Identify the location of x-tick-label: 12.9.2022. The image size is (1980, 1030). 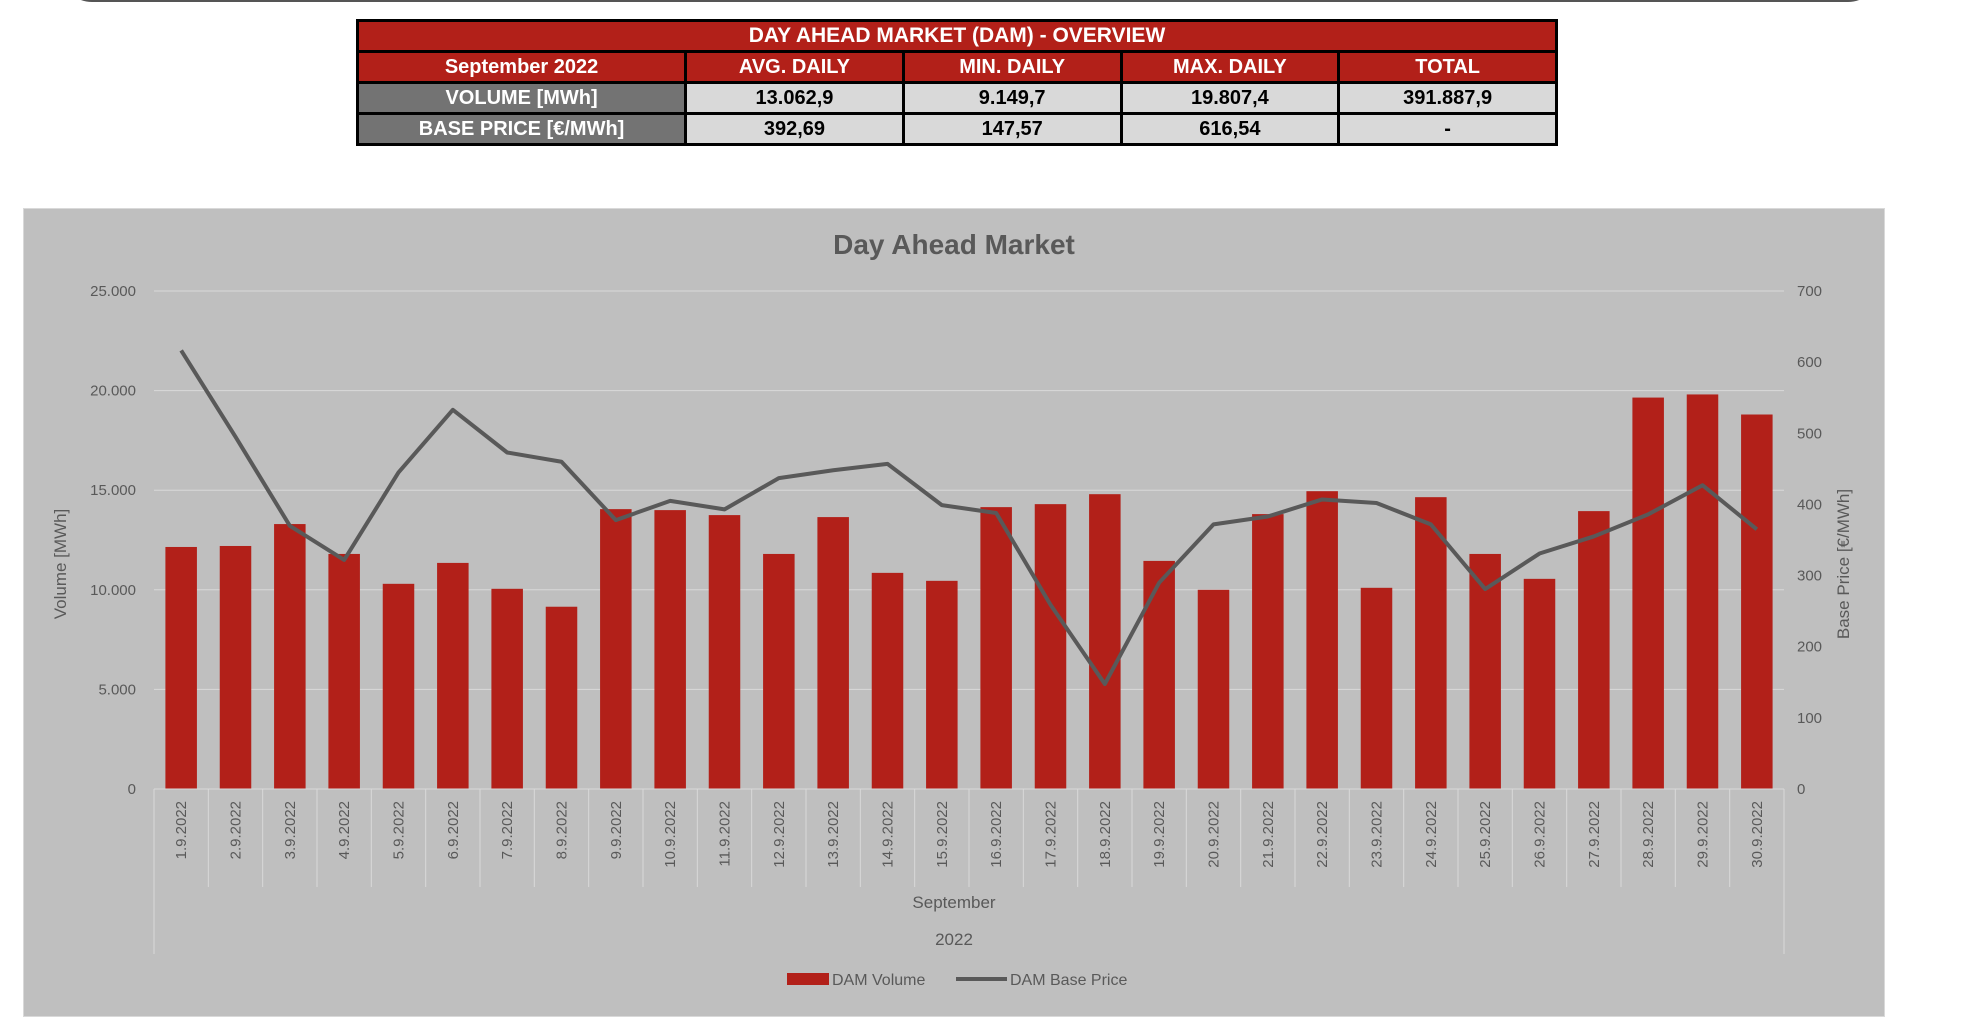
(779, 834).